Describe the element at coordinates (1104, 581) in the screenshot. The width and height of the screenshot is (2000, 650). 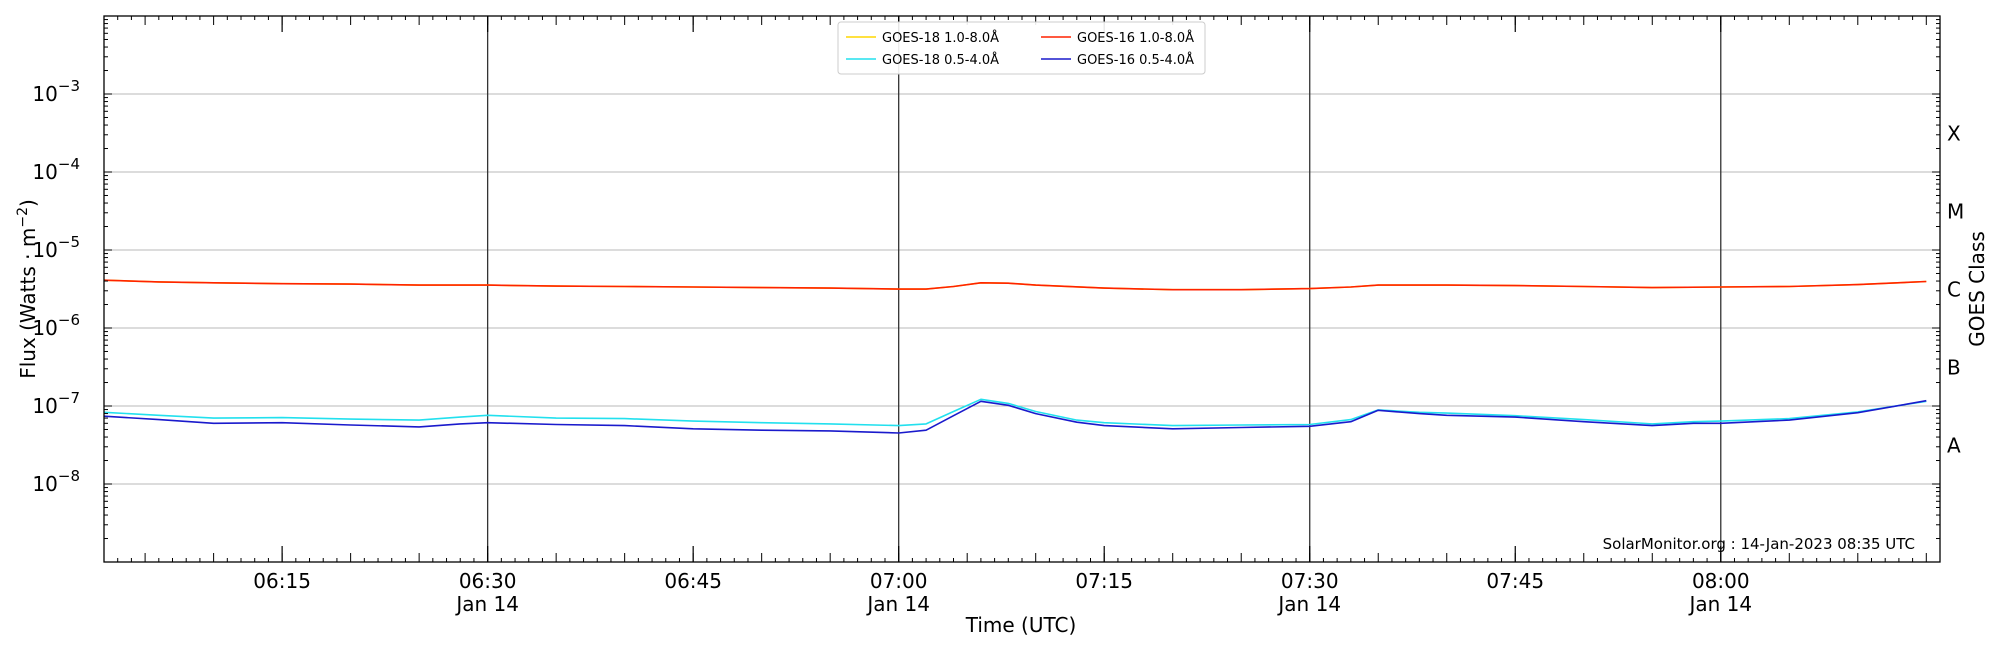
I see `x-tick-label: 07:15` at that location.